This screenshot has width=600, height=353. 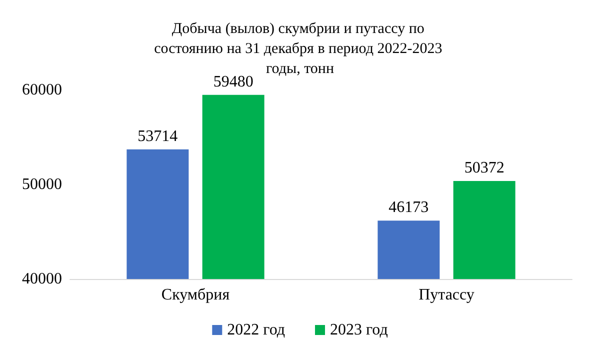 What do you see at coordinates (42, 279) in the screenshot?
I see `y-tick-label: 40000` at bounding box center [42, 279].